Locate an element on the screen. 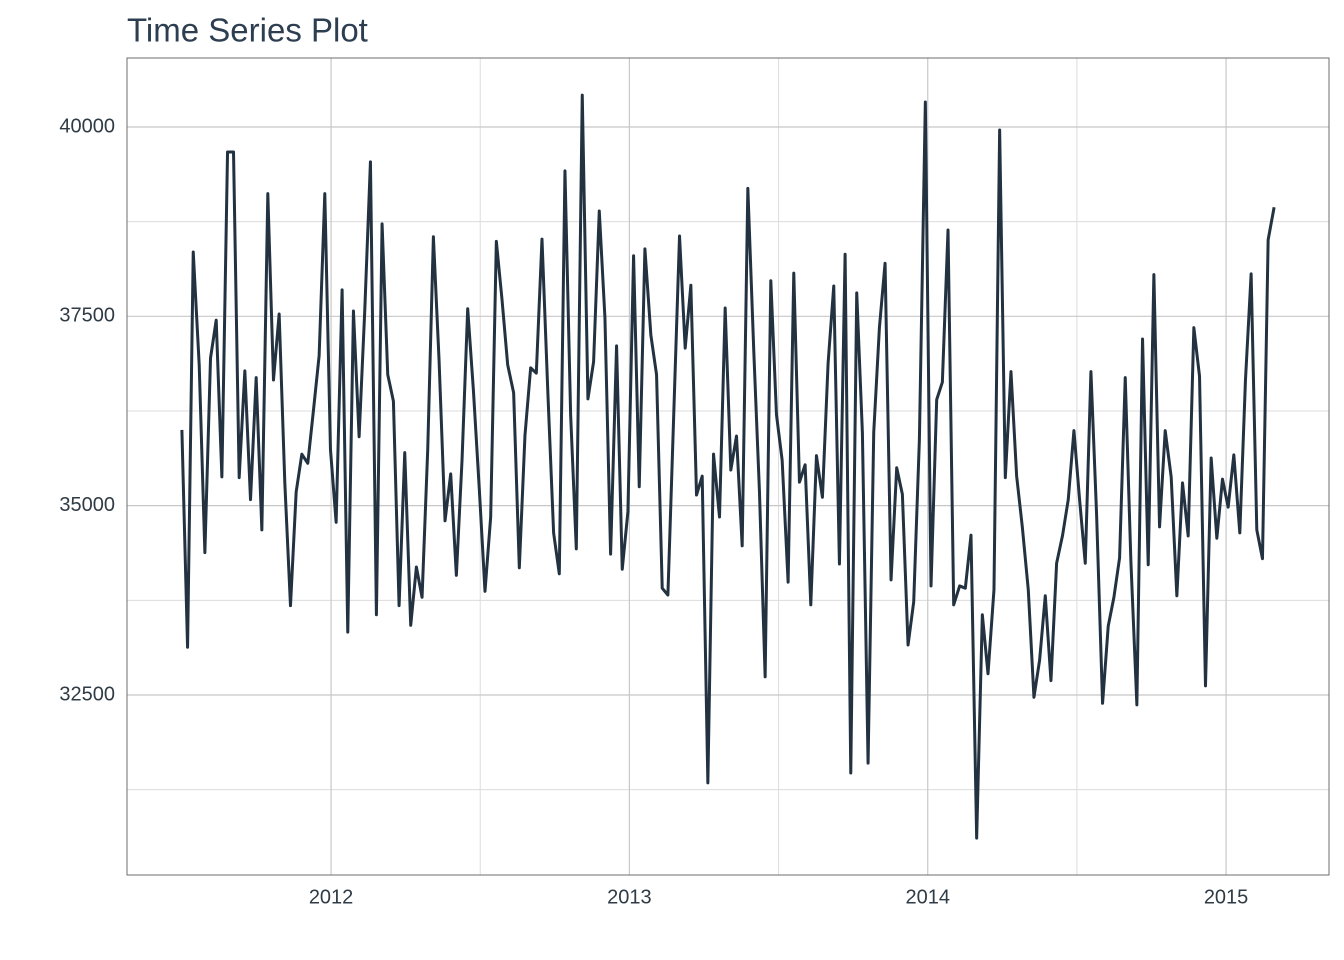 Image resolution: width=1344 pixels, height=960 pixels. chart-title: Time Series Plot is located at coordinates (247, 30).